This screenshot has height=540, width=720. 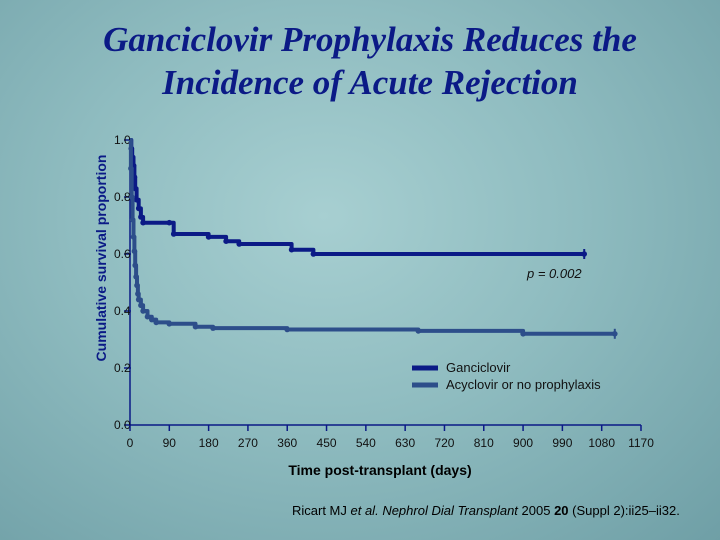 What do you see at coordinates (370, 82) in the screenshot?
I see `chart-title-line-2: Incidence of Acute Rejection` at bounding box center [370, 82].